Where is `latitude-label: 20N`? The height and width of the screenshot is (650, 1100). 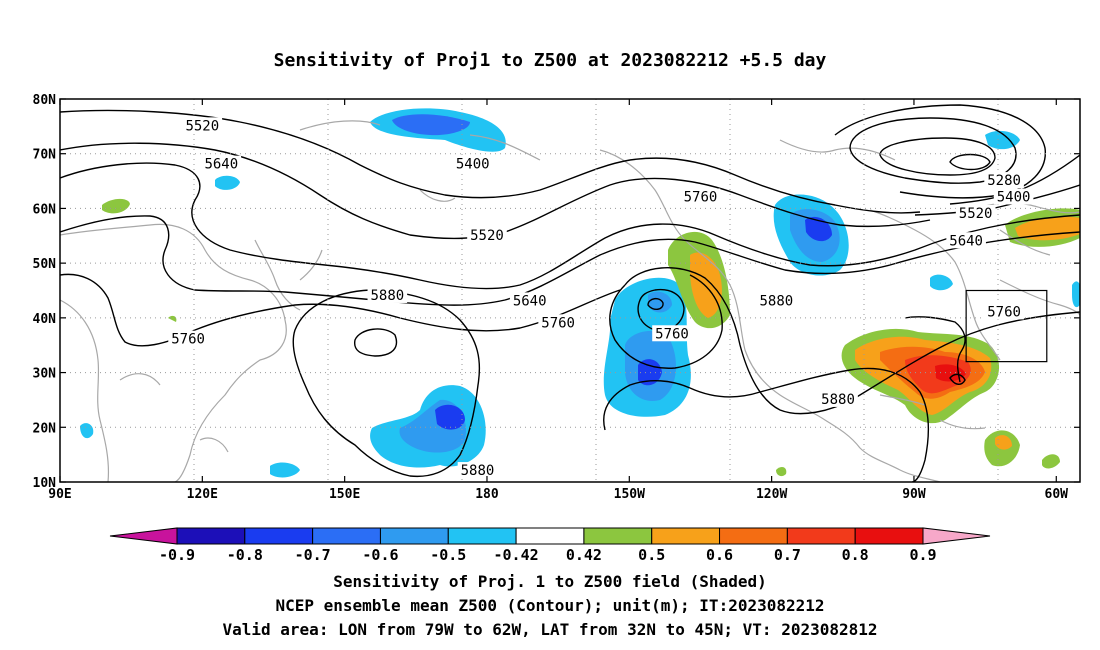
latitude-label: 20N is located at coordinates (45, 428).